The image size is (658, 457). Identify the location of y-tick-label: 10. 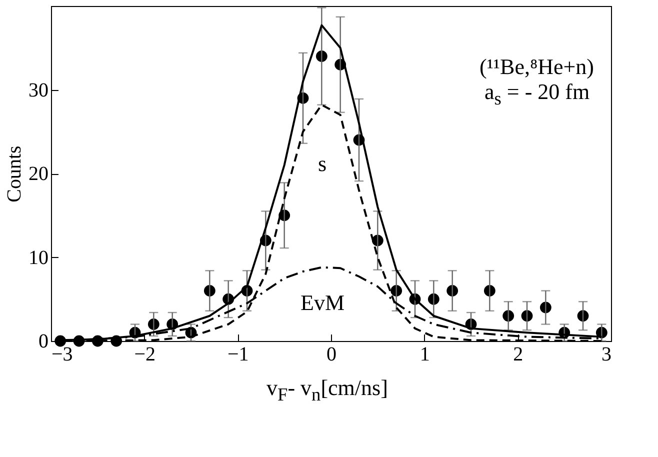
(38, 257).